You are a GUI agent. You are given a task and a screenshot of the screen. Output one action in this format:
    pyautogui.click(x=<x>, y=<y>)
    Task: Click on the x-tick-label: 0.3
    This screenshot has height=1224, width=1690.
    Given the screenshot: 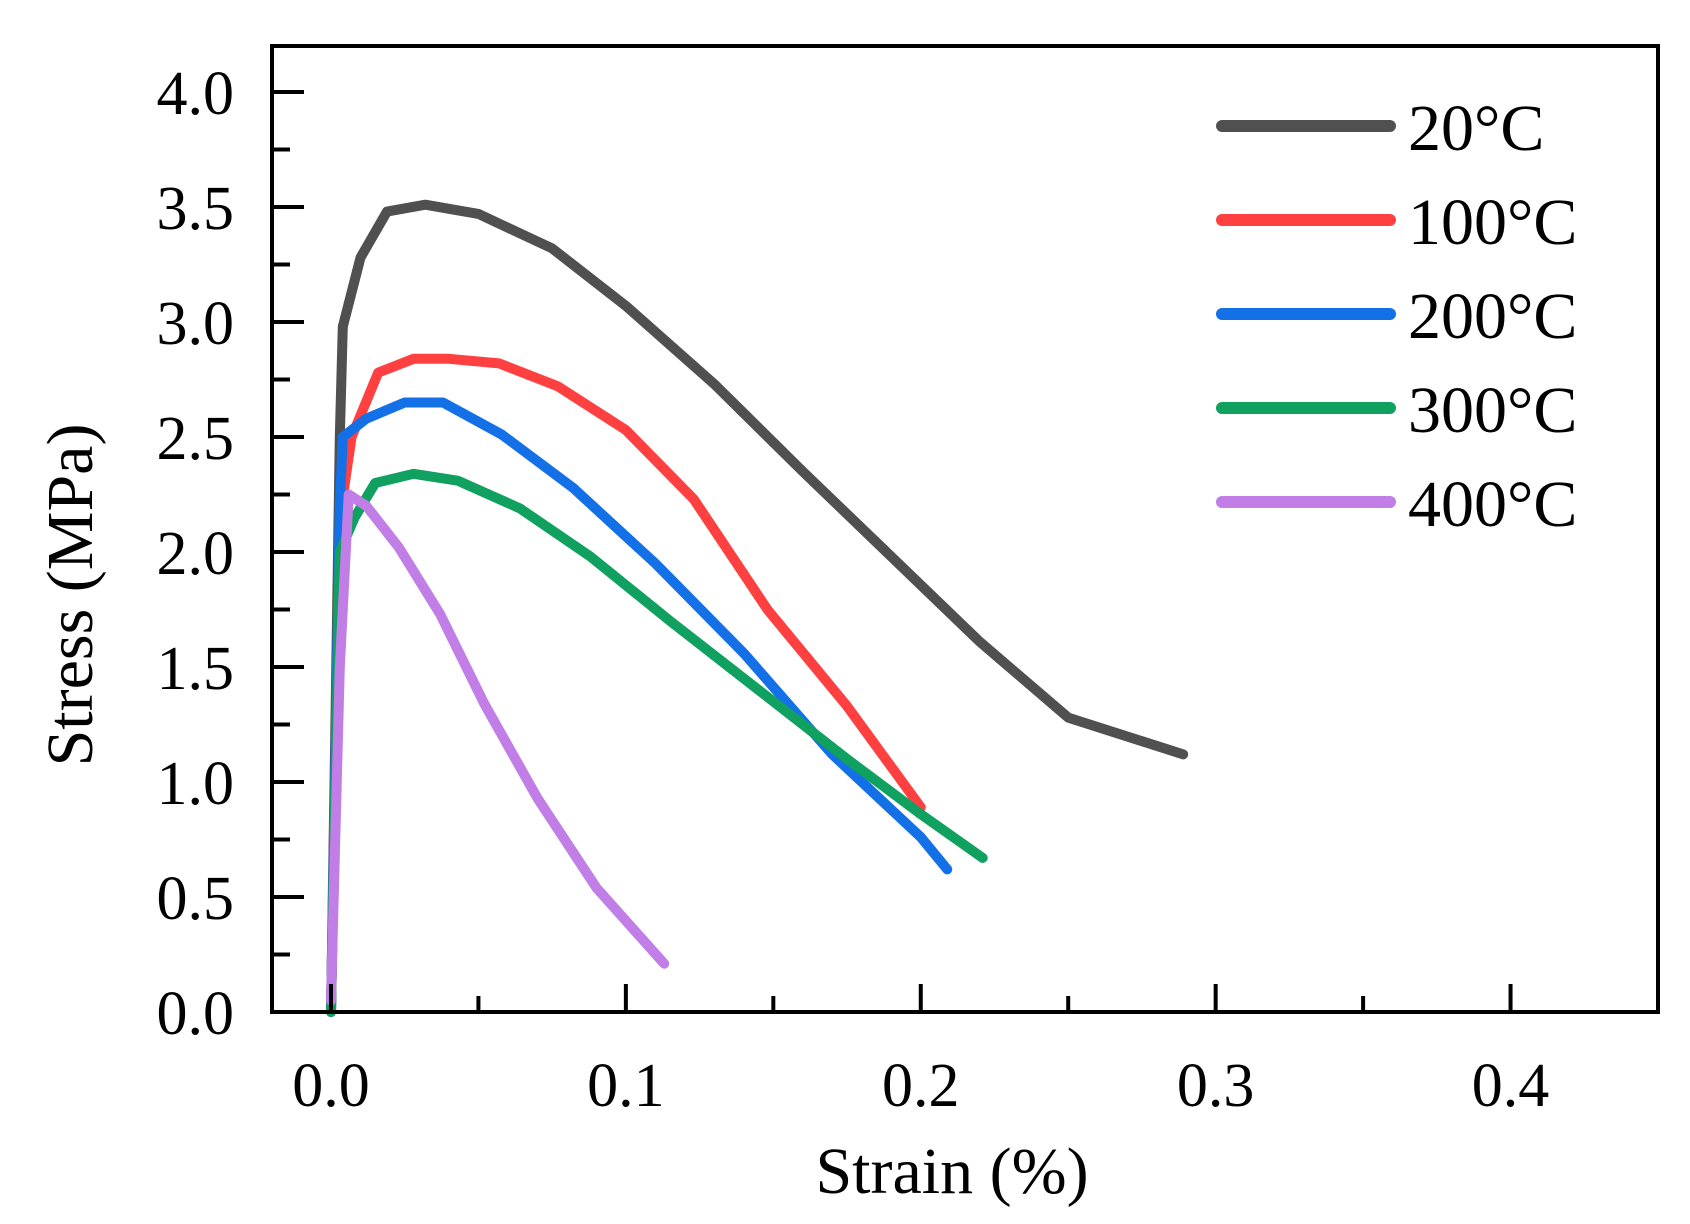 What is the action you would take?
    pyautogui.click(x=1216, y=1086)
    